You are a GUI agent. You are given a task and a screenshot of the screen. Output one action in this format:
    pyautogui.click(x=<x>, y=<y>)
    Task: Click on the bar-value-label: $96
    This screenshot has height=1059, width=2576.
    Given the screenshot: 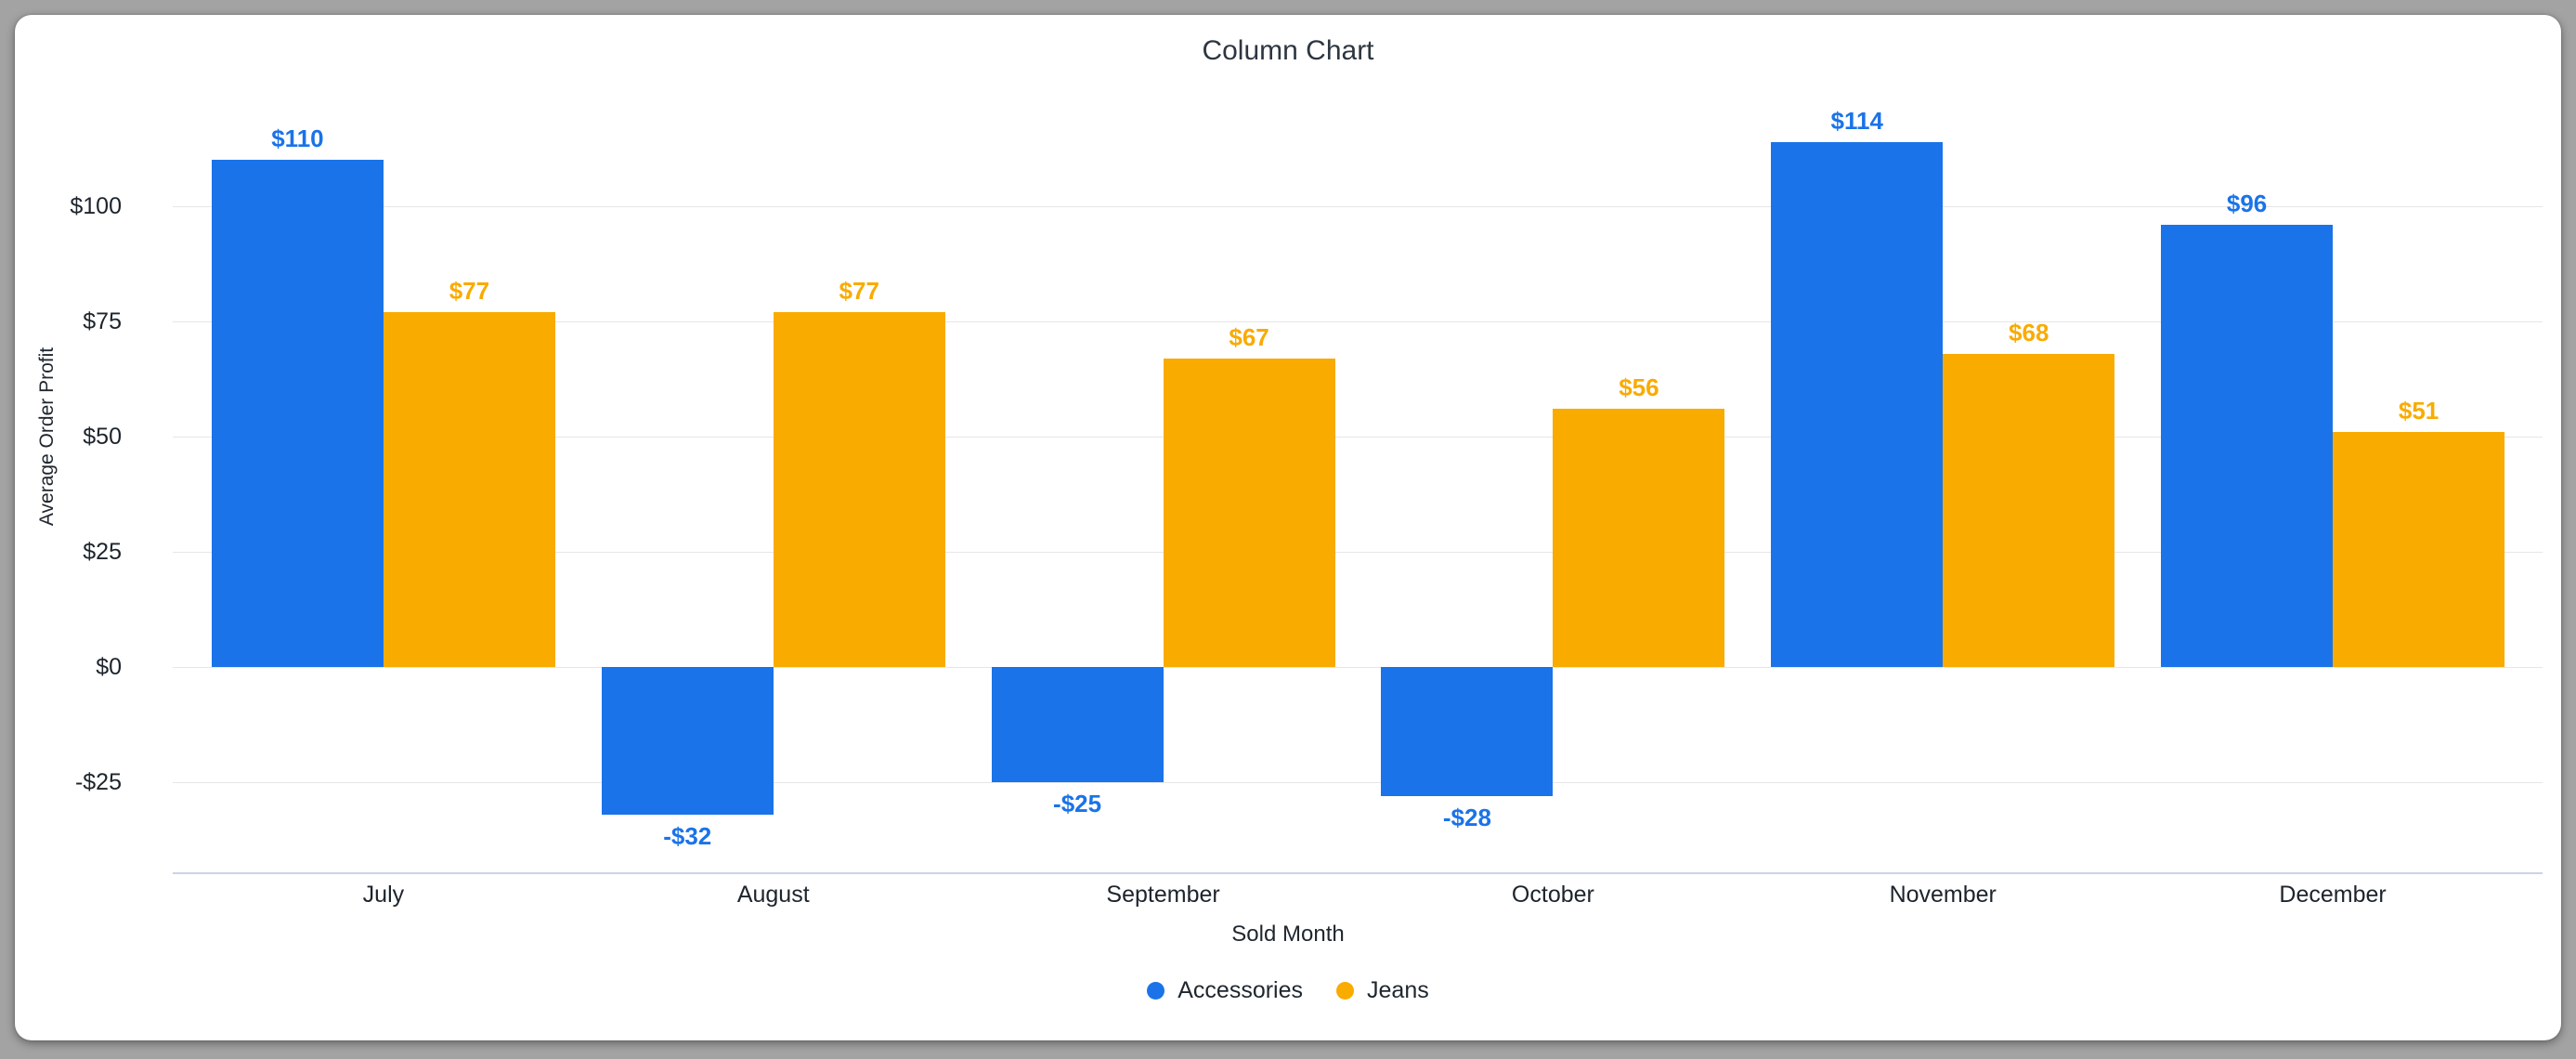 What is the action you would take?
    pyautogui.click(x=2247, y=203)
    